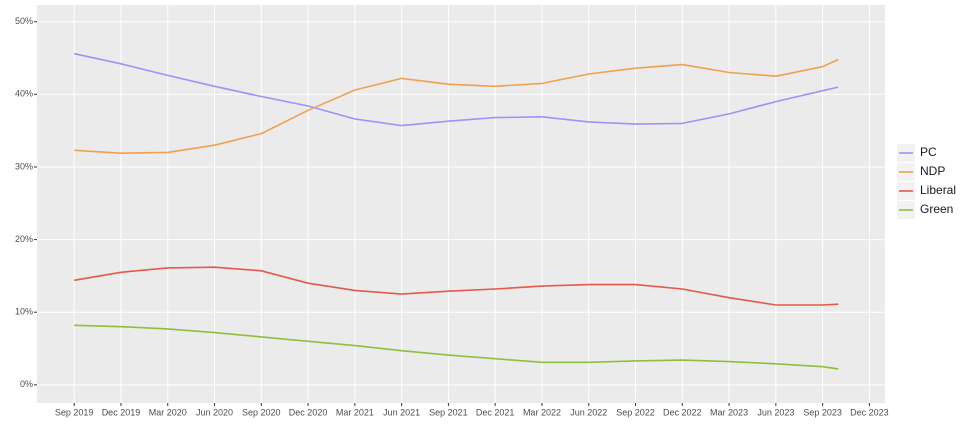  Describe the element at coordinates (121, 412) in the screenshot. I see `x-tick-label: Dec 2019` at that location.